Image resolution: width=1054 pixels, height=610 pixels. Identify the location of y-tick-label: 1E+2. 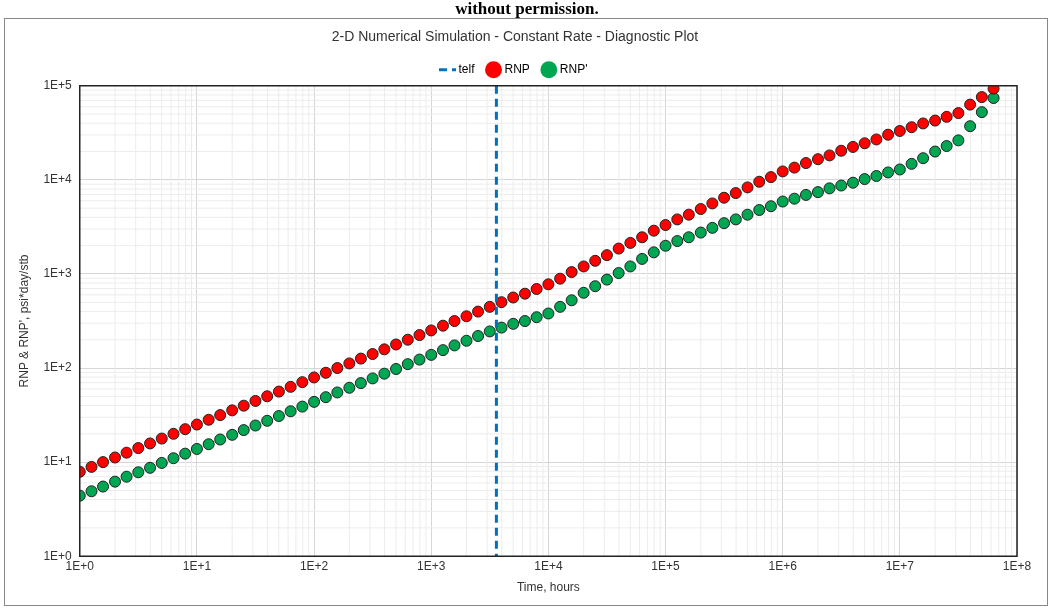
(58, 367).